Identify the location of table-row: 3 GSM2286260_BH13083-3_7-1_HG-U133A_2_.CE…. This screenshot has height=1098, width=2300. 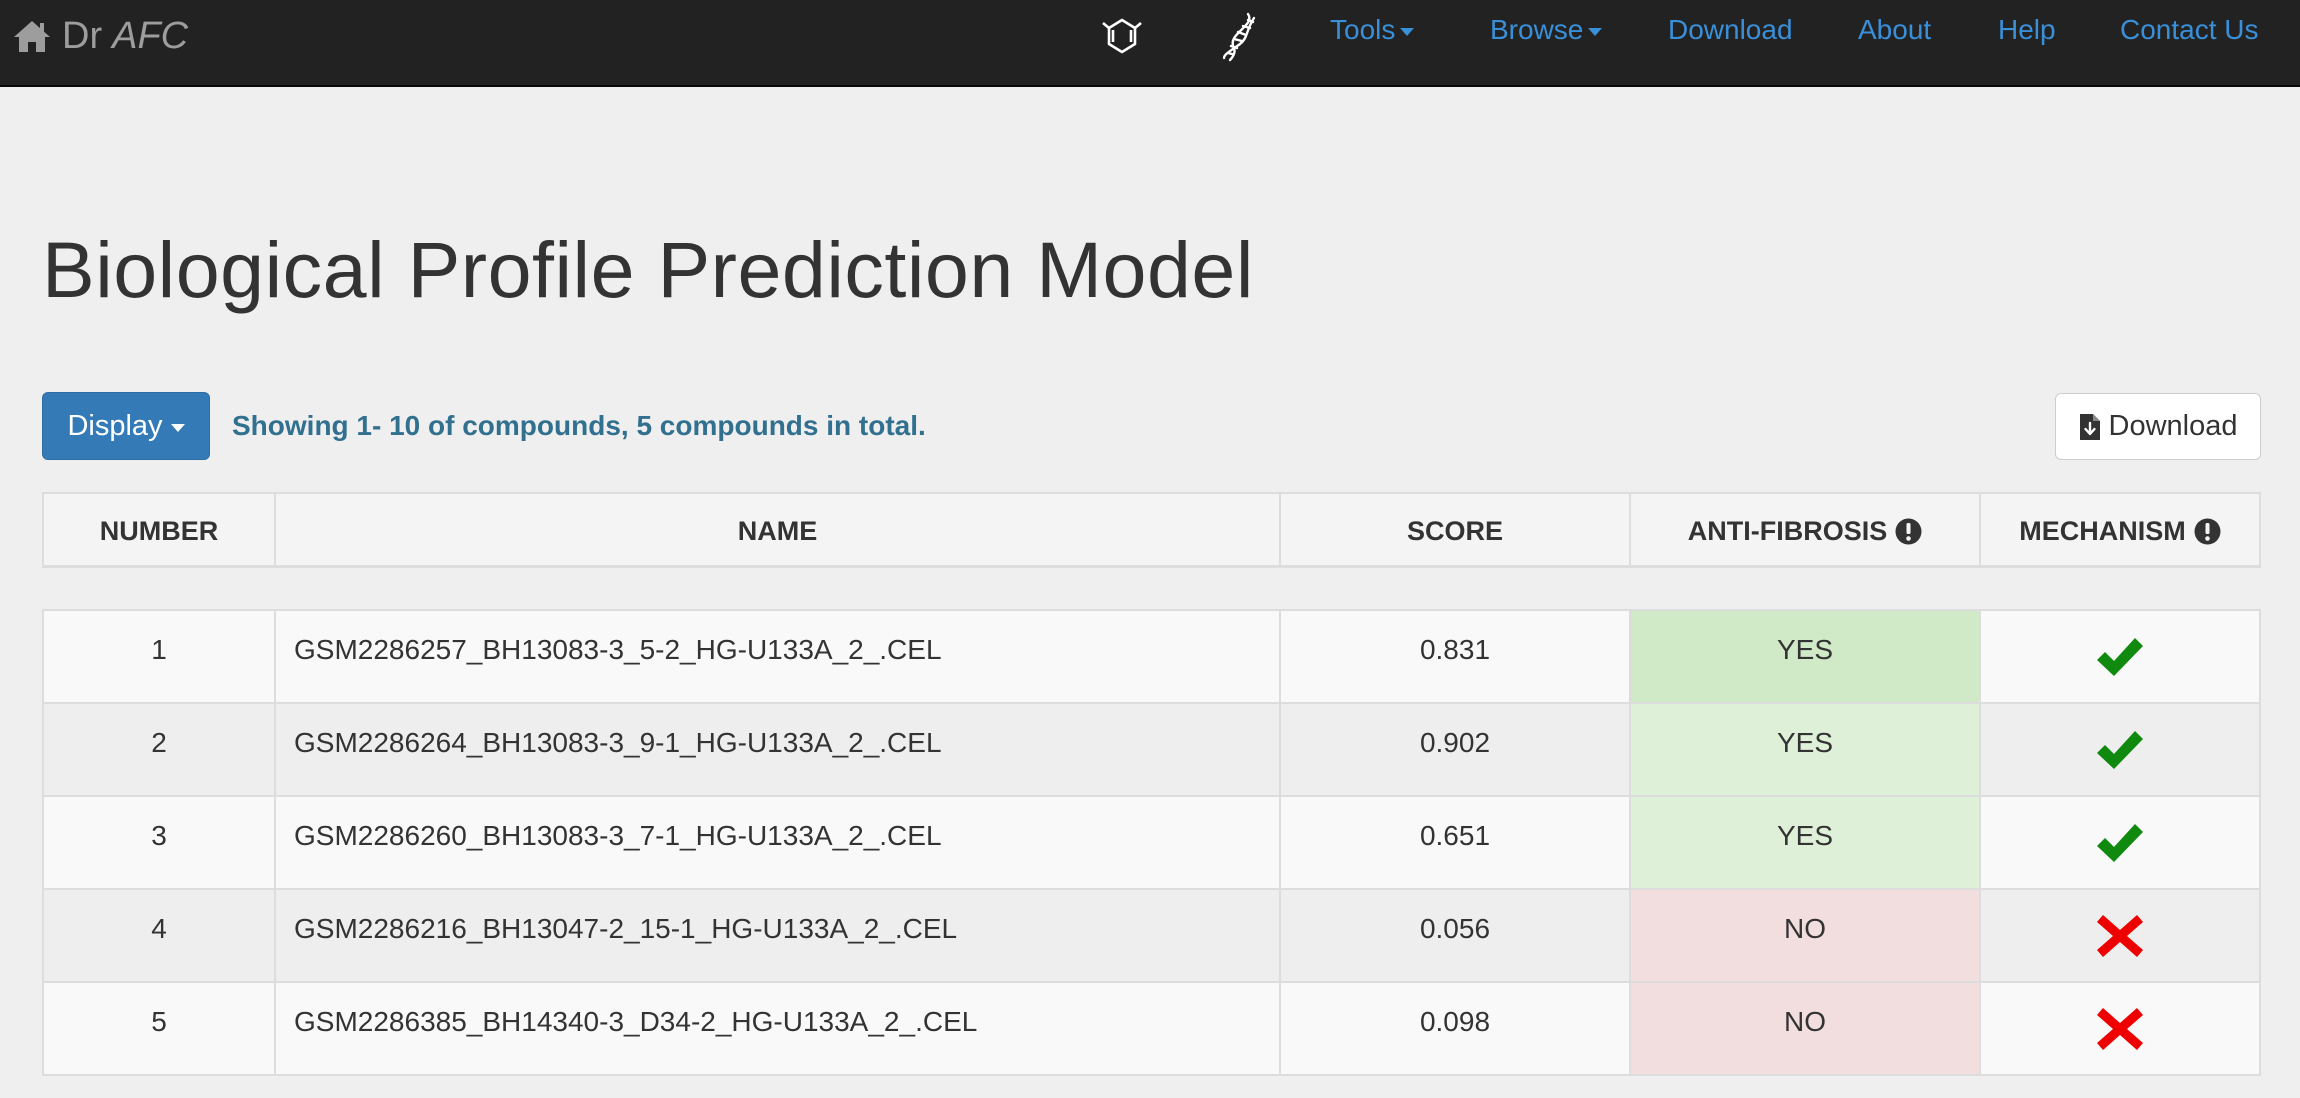
(1151, 843).